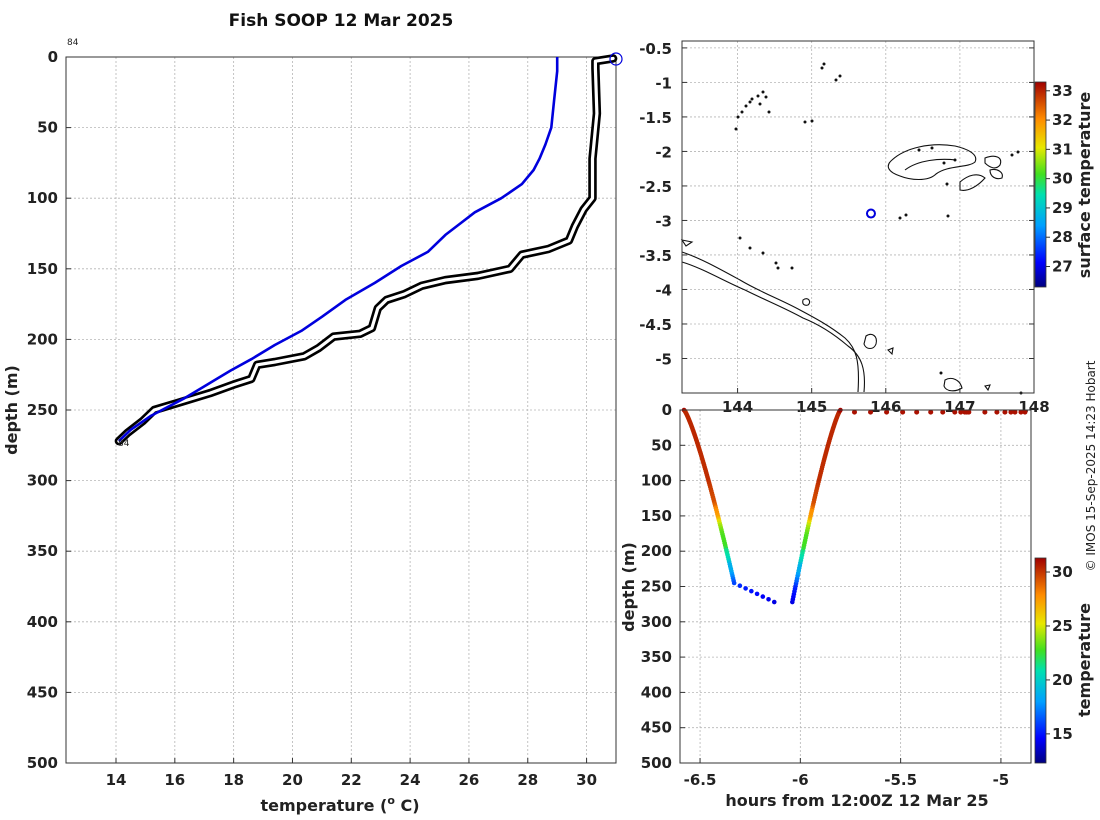  I want to click on profile-y-tick-label: 450, so click(42, 692).